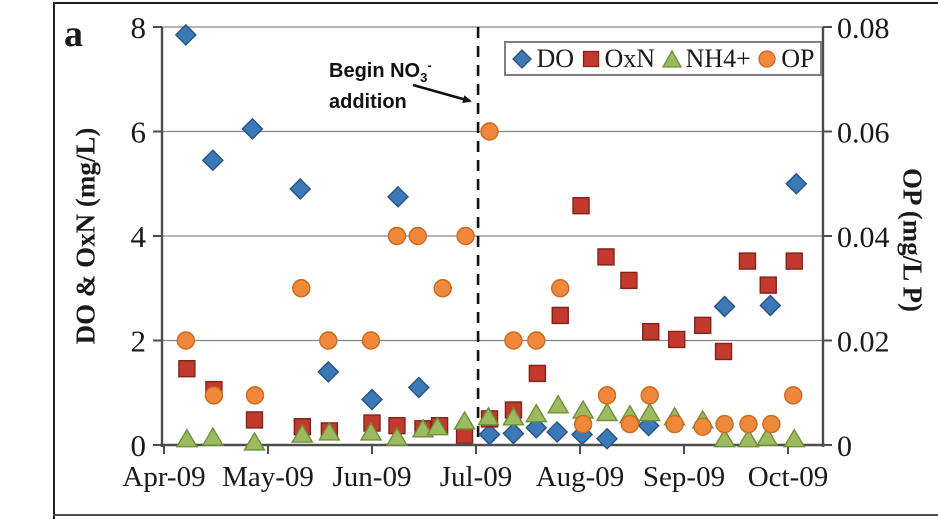 Image resolution: width=938 pixels, height=519 pixels. I want to click on oxn-square-icon, so click(591, 59).